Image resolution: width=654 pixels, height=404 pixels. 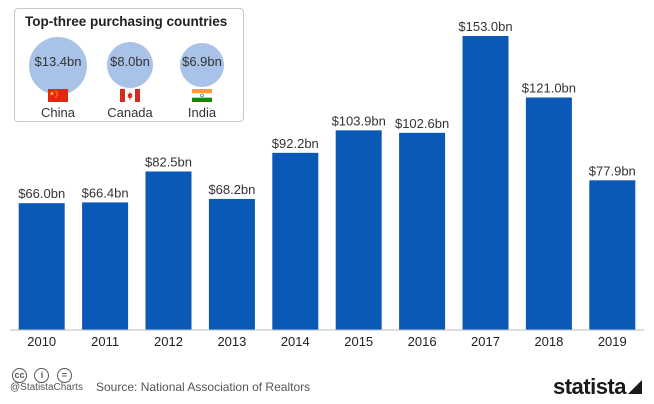 I want to click on india-bubble, so click(x=202, y=65).